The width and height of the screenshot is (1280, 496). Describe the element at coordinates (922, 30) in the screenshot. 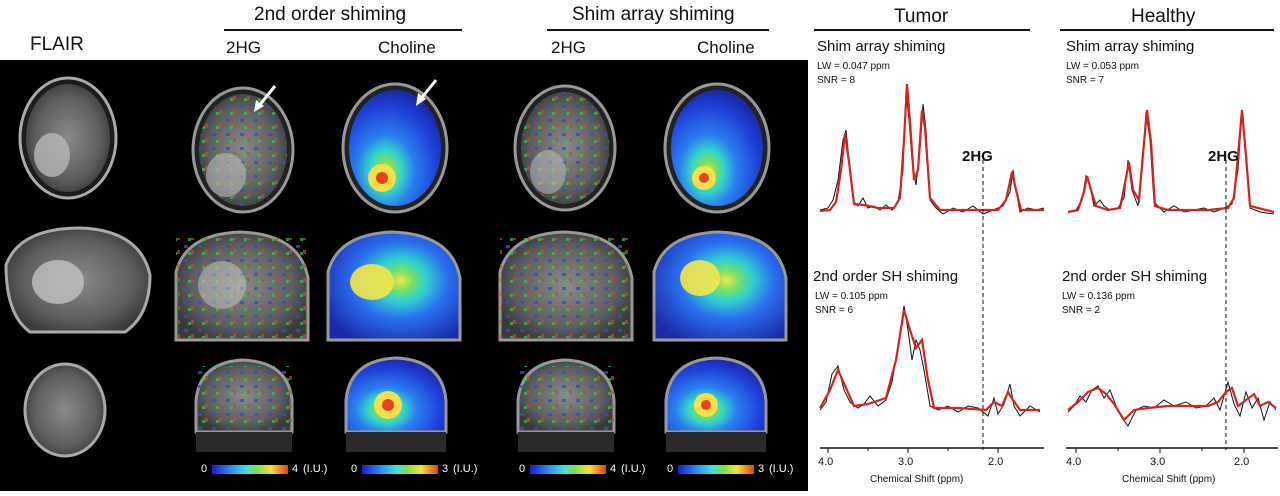

I see `tumor-underline` at that location.